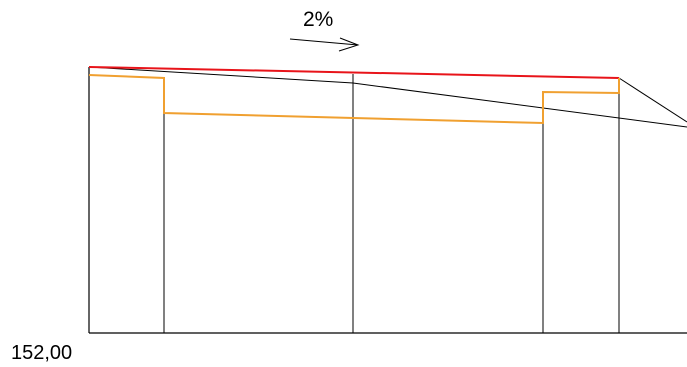  Describe the element at coordinates (324, 44) in the screenshot. I see `slope-arrow-icon` at that location.